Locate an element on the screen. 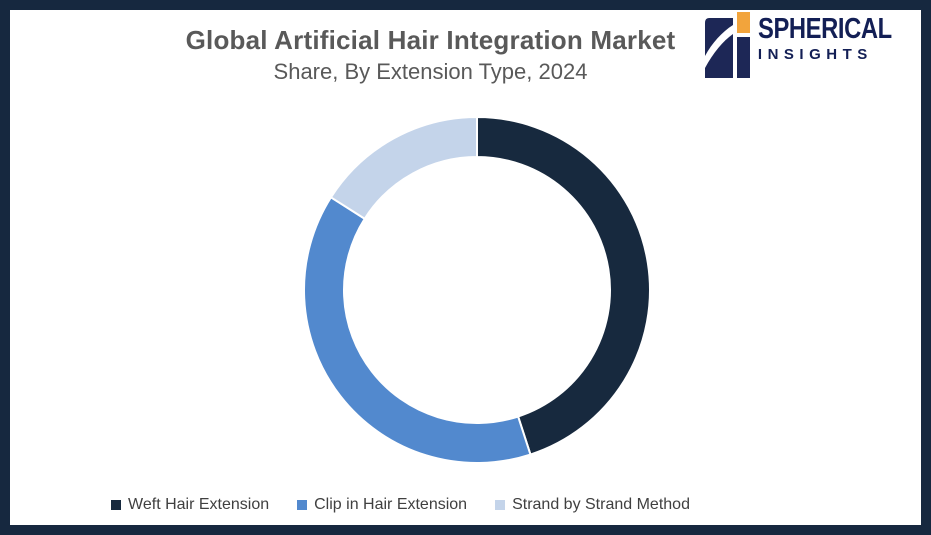  legend-item-label: Clip in Hair Extension is located at coordinates (391, 504).